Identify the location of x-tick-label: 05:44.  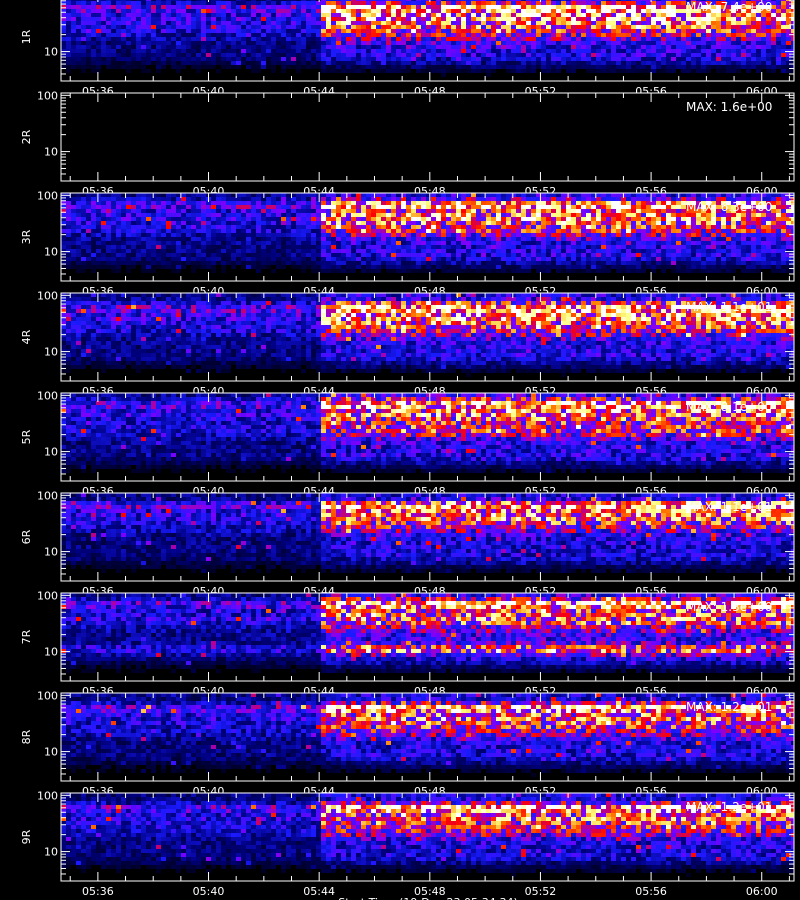
(319, 891).